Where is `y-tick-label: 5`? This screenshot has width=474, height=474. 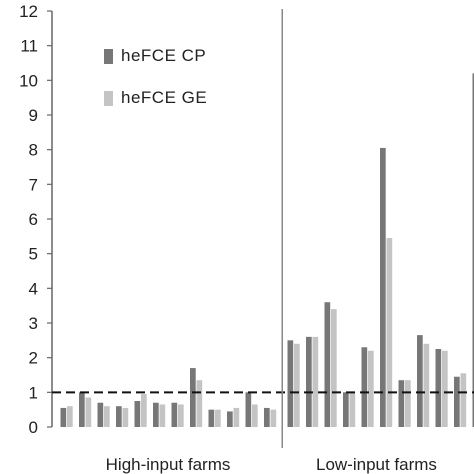
y-tick-label: 5 is located at coordinates (33, 254).